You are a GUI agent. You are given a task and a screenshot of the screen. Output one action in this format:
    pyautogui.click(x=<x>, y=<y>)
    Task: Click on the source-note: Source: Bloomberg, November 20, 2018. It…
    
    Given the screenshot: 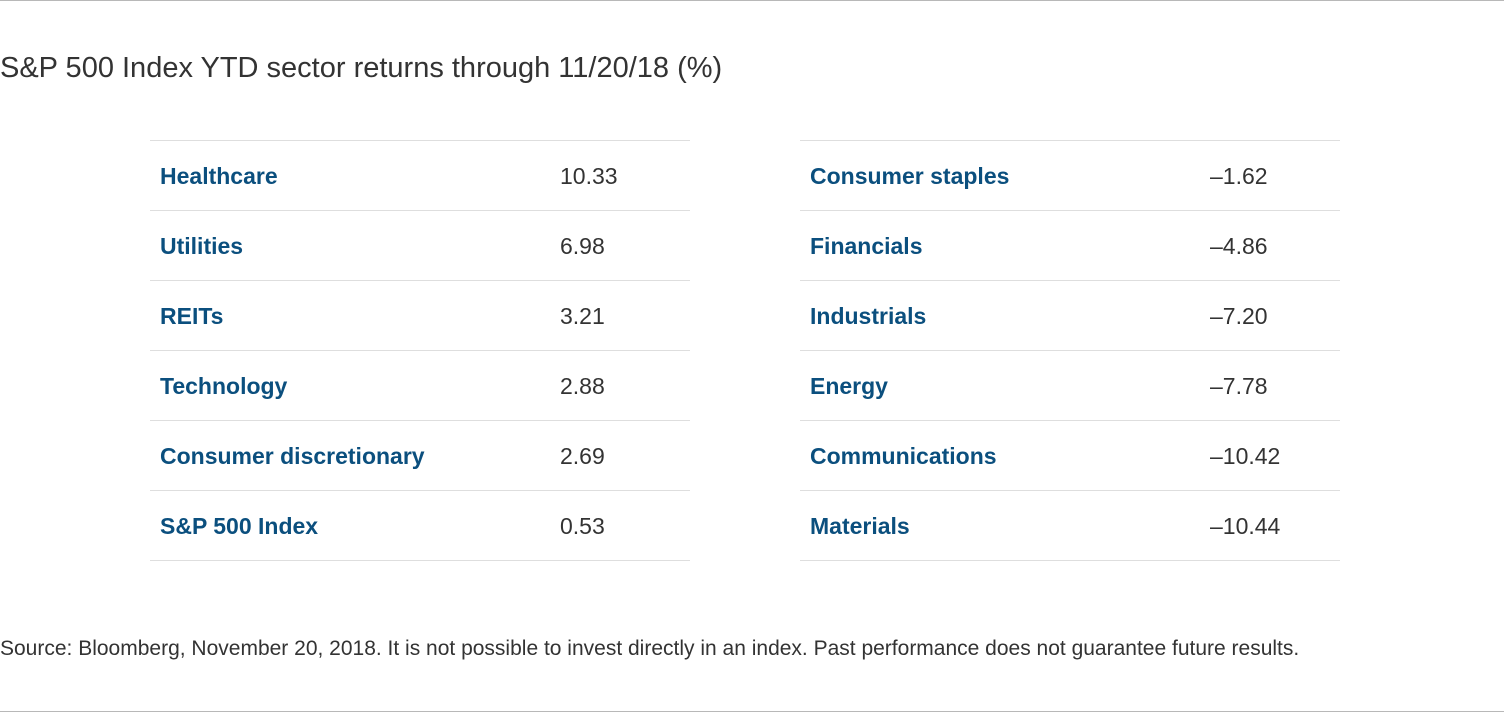 What is the action you would take?
    pyautogui.click(x=650, y=648)
    